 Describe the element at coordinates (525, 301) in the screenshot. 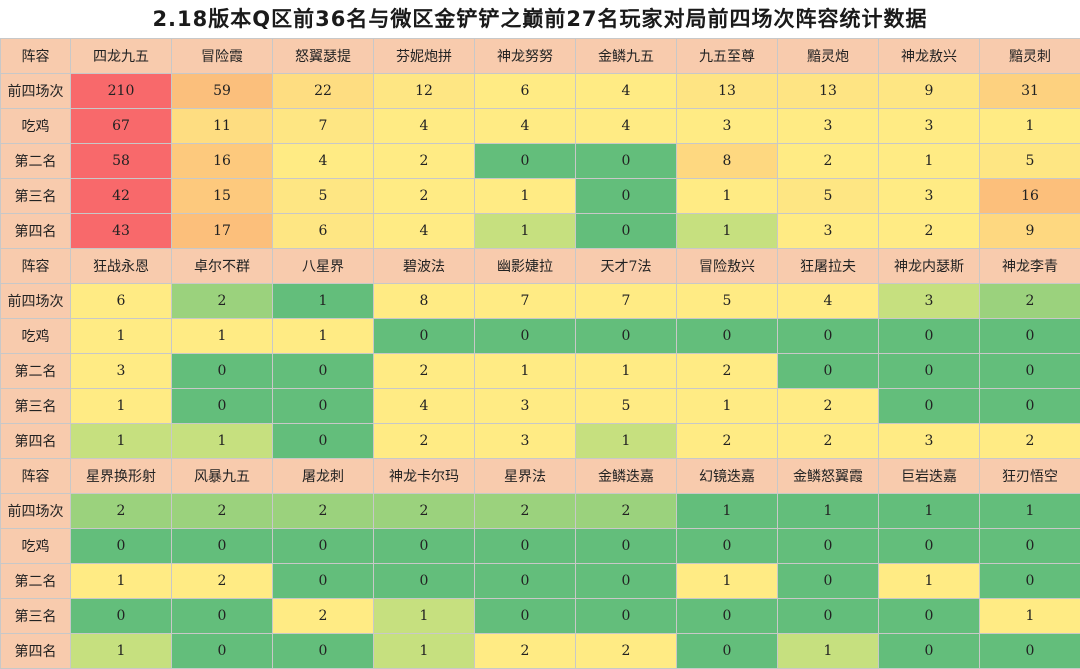

I see `data-cell: 7` at that location.